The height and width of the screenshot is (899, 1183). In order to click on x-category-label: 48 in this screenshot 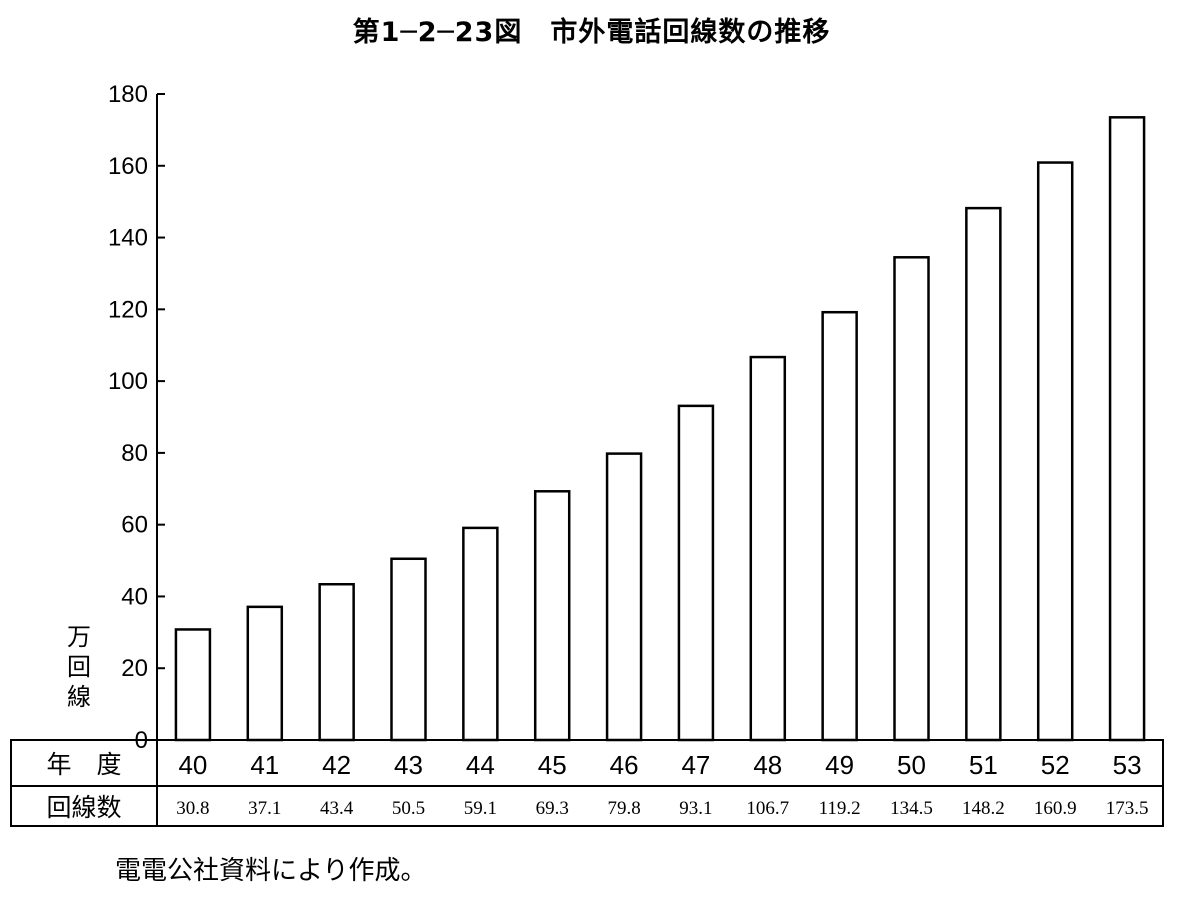, I will do `click(767, 765)`.